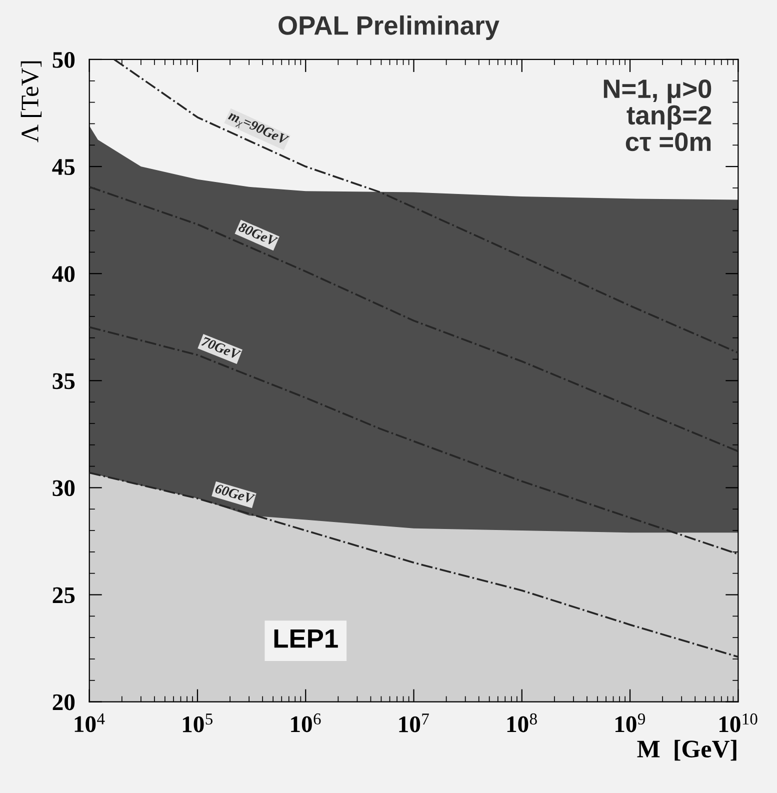 This screenshot has width=777, height=793. I want to click on x-tick-label: 10$^{8}$, so click(522, 722).